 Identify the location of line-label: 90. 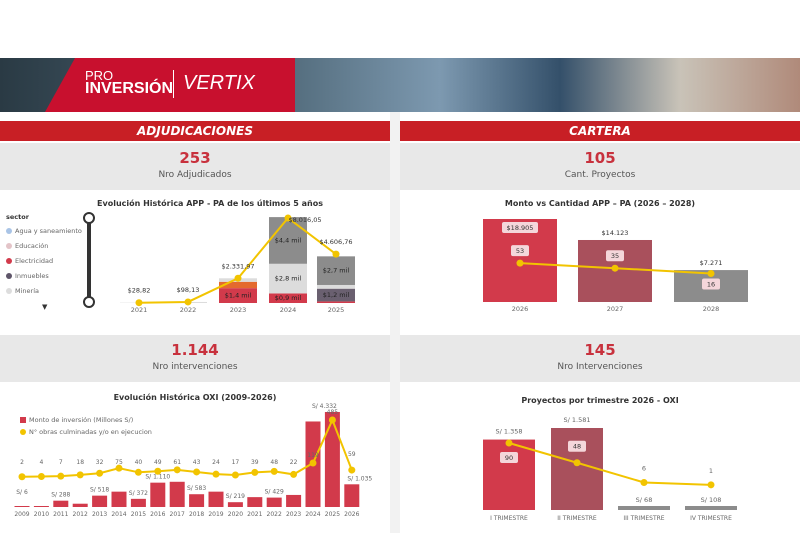
(509, 458).